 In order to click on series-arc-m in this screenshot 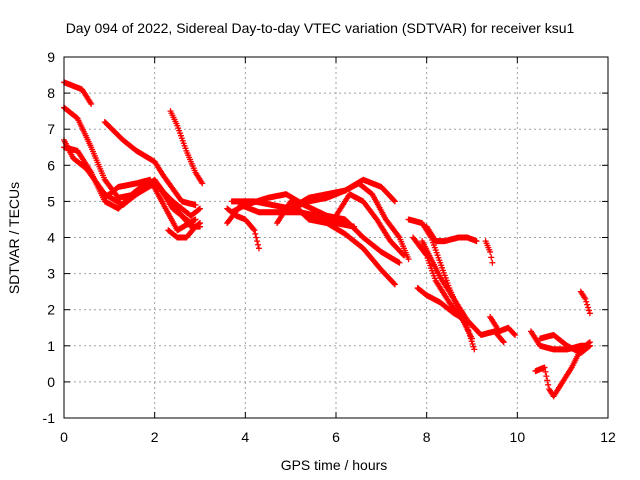, I will do `click(336, 243)`.